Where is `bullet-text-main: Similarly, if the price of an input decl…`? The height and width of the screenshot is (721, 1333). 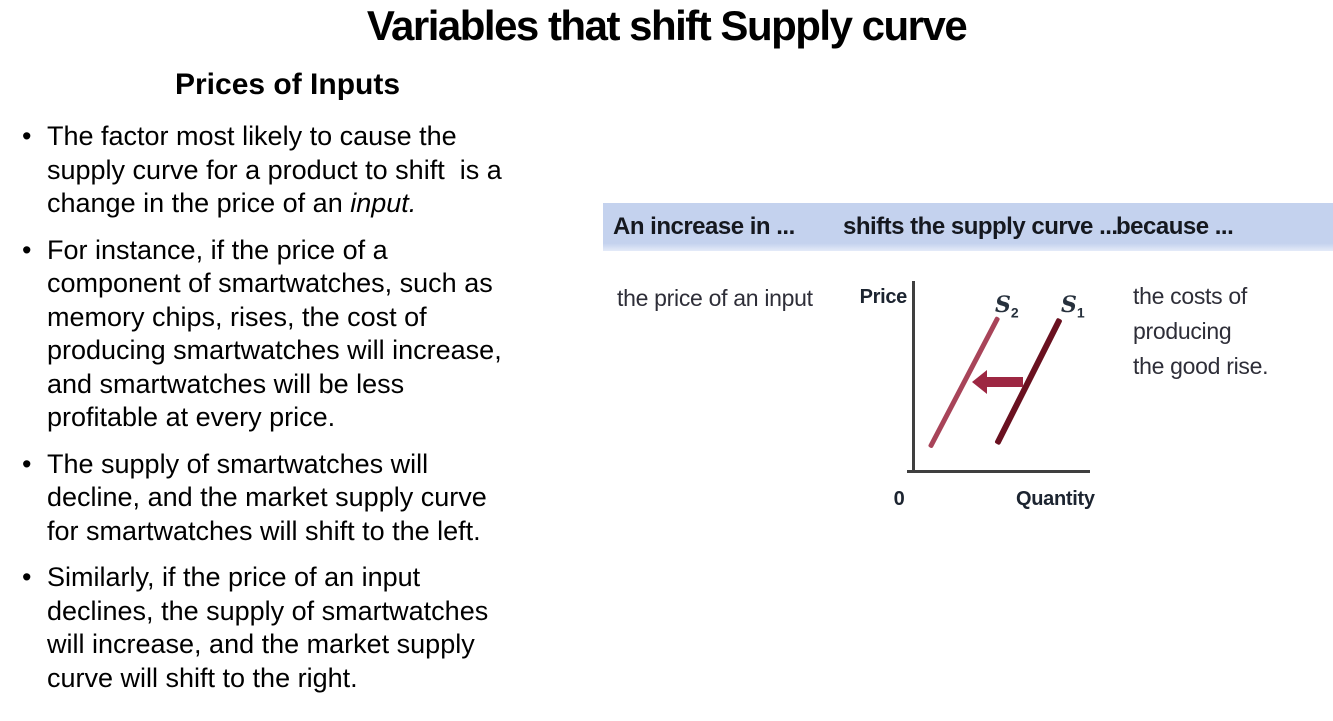 bullet-text-main: Similarly, if the price of an input decl… is located at coordinates (268, 627).